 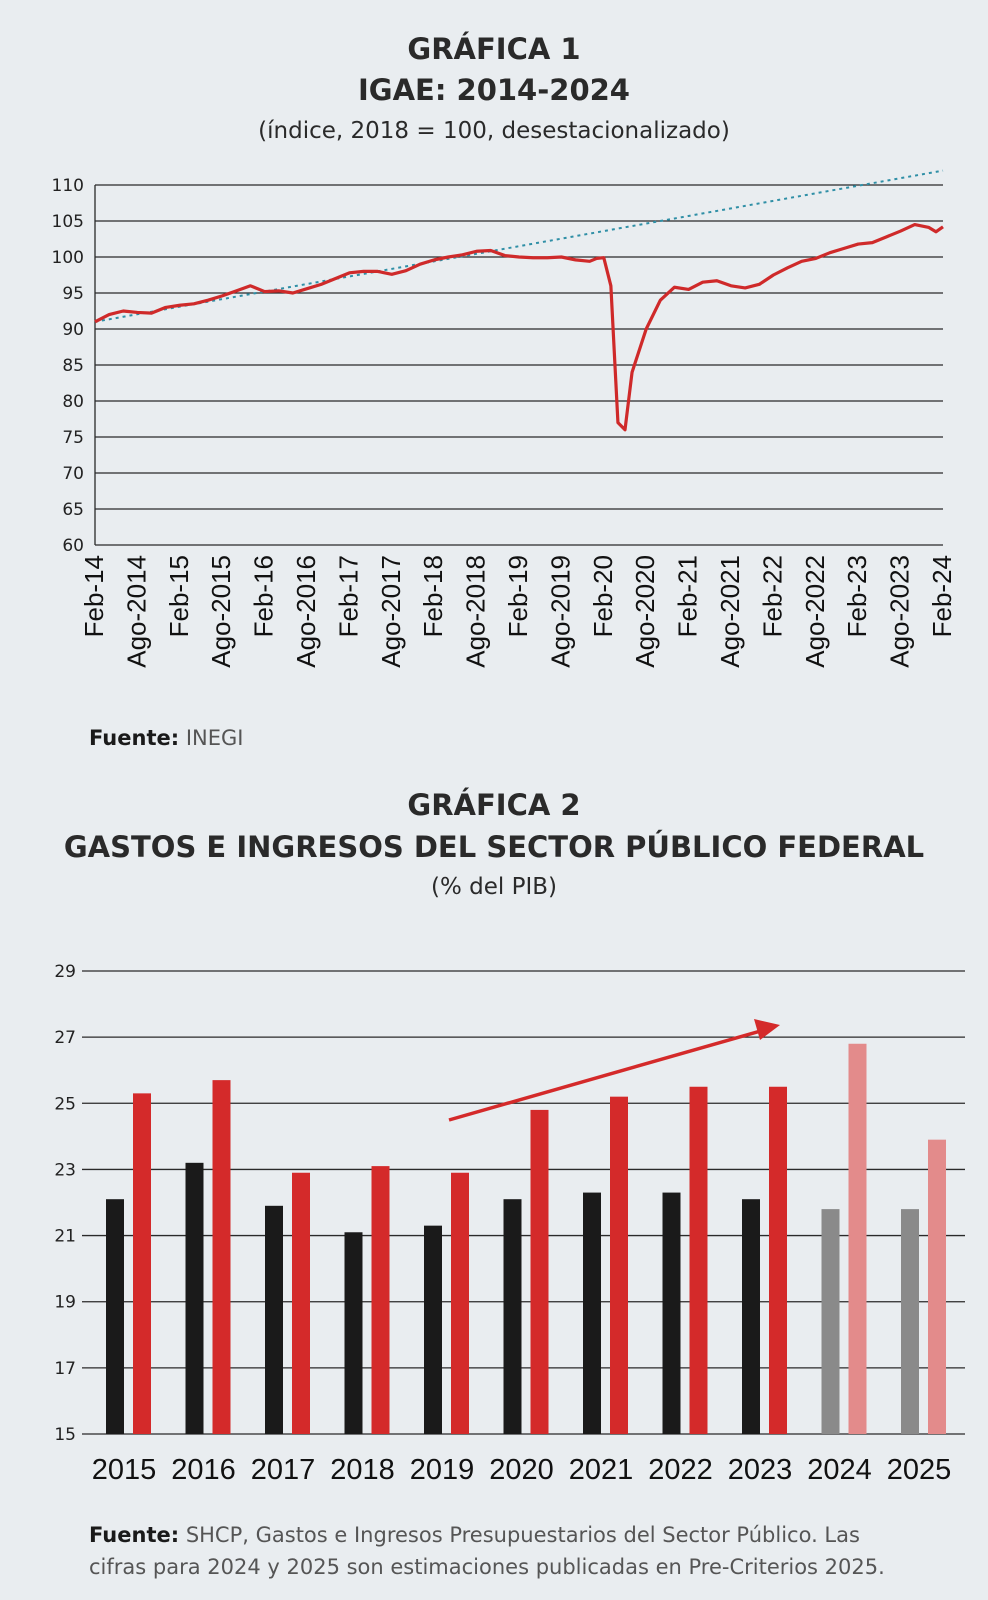 What do you see at coordinates (65, 1237) in the screenshot?
I see `y-tick-label: 21` at bounding box center [65, 1237].